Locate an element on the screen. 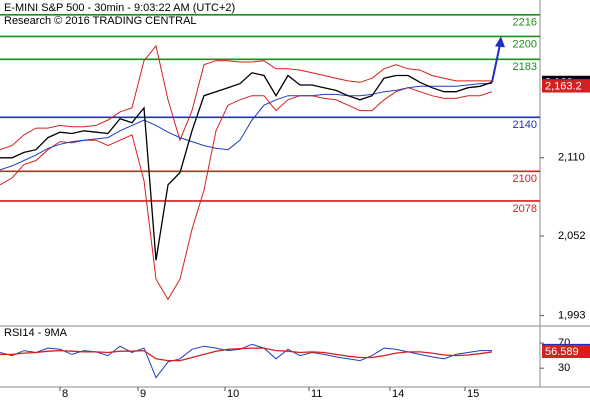 The width and height of the screenshot is (590, 400). series-line is located at coordinates (246, 354).